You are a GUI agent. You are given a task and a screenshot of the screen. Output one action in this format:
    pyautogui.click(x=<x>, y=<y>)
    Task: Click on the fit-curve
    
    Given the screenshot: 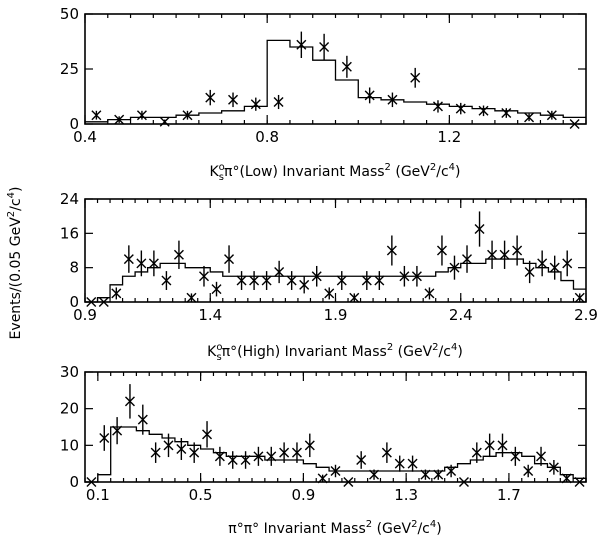 What is the action you would take?
    pyautogui.click(x=336, y=454)
    